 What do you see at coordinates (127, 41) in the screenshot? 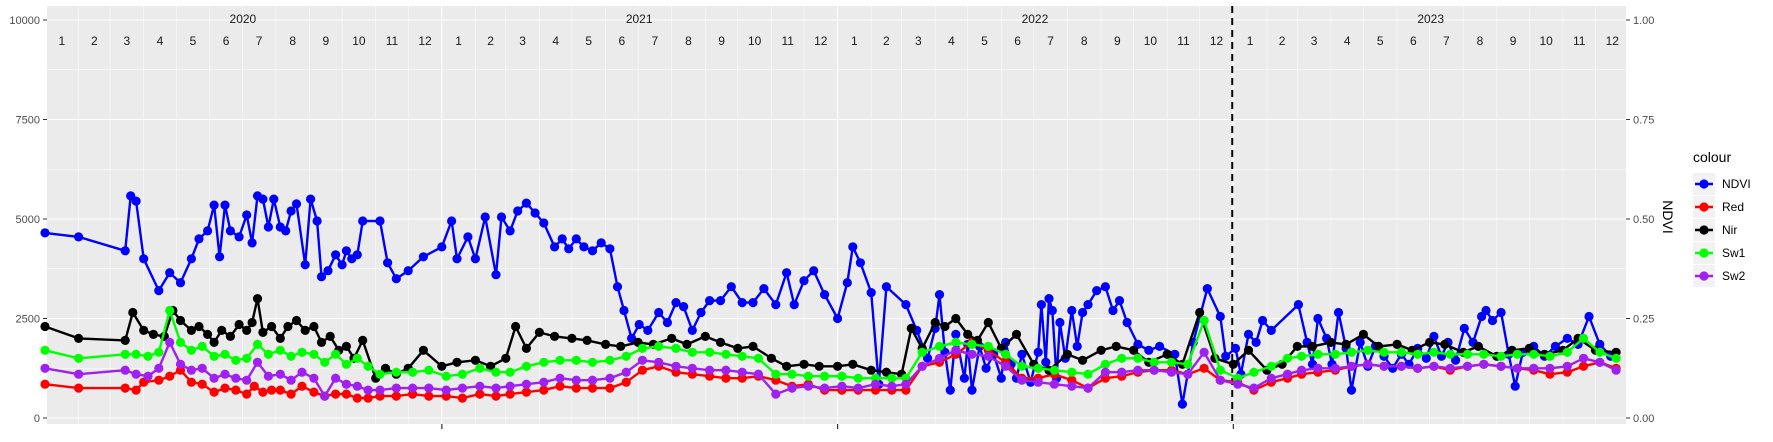
I see `month-label: 3` at bounding box center [127, 41].